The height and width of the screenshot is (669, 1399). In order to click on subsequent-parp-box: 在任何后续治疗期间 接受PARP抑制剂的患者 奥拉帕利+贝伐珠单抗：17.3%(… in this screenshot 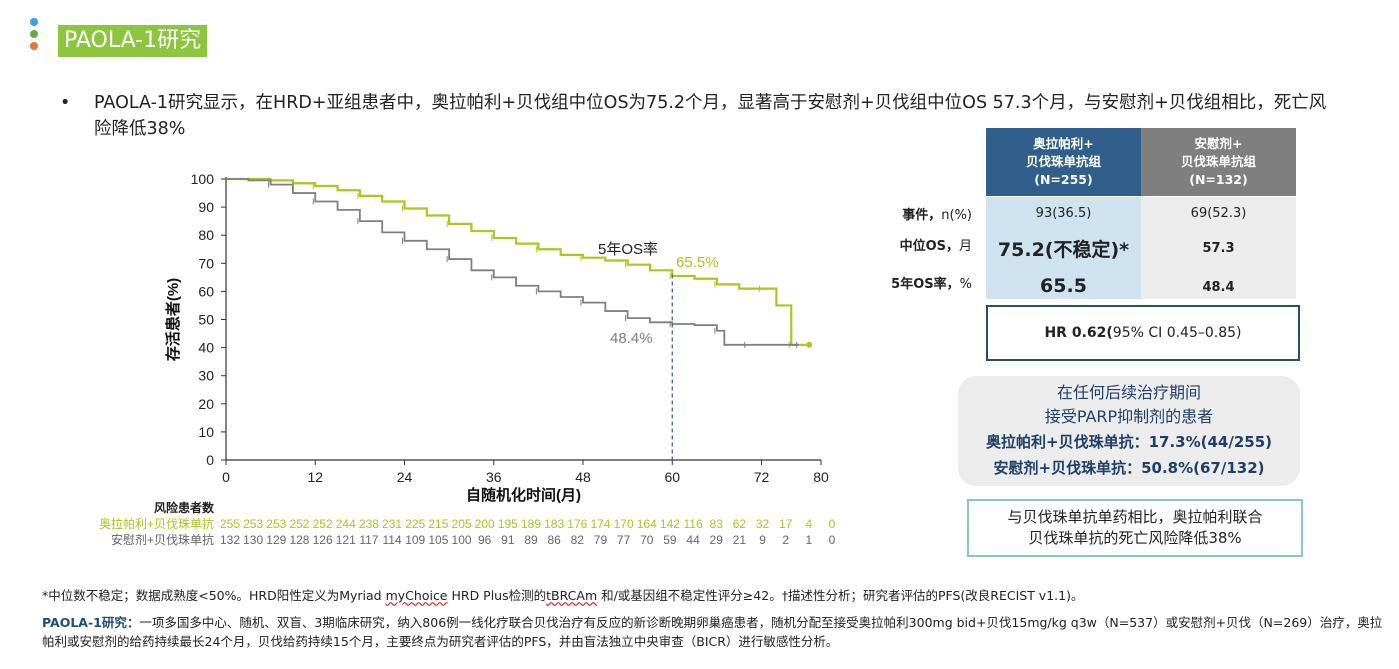, I will do `click(1129, 431)`.